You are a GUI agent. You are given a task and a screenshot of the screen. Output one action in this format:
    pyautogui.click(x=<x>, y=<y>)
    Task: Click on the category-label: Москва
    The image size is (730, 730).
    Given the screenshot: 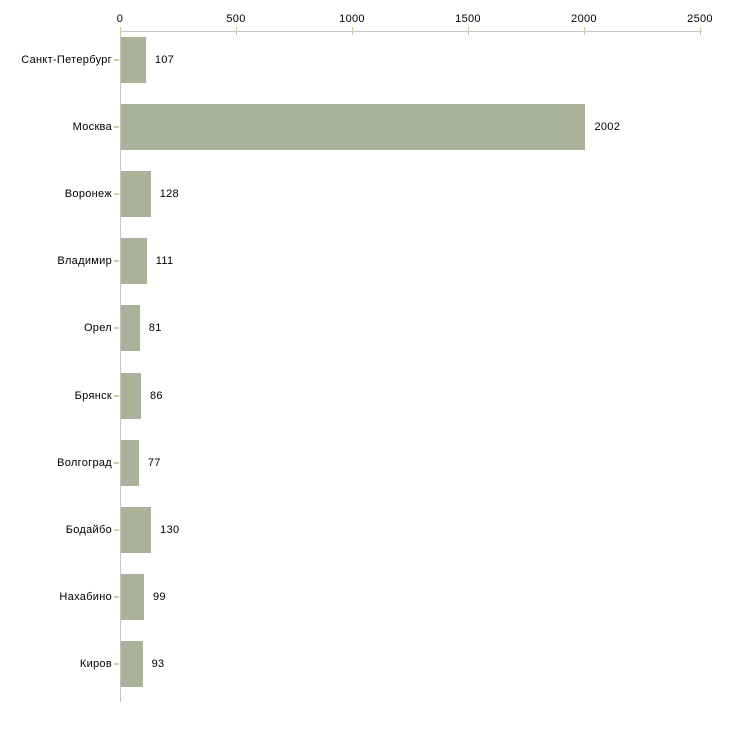 What is the action you would take?
    pyautogui.click(x=92, y=127)
    